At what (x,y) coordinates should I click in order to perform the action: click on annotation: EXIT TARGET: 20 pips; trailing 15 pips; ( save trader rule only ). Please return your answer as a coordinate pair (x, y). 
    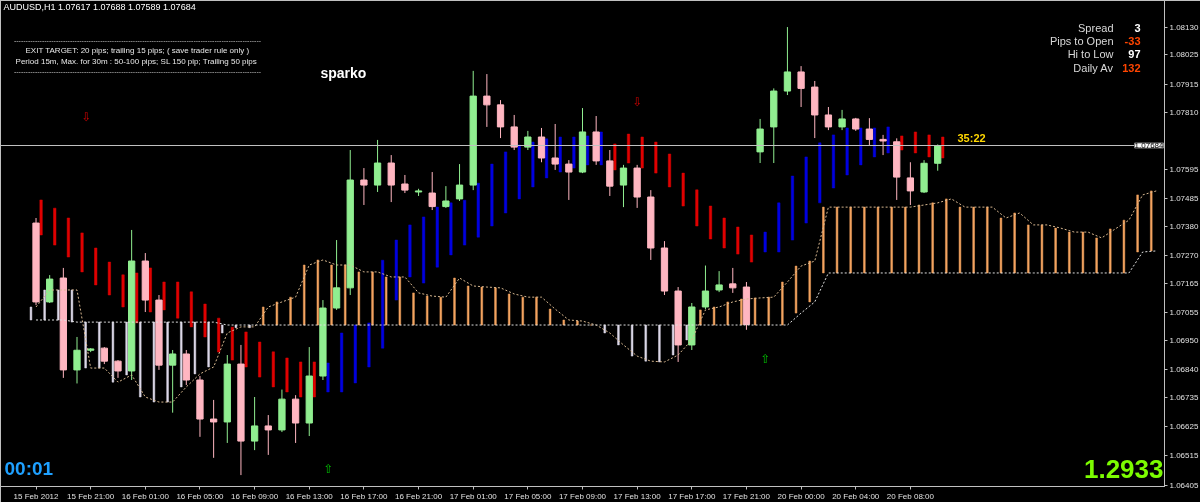
    Looking at the image, I should click on (137, 50).